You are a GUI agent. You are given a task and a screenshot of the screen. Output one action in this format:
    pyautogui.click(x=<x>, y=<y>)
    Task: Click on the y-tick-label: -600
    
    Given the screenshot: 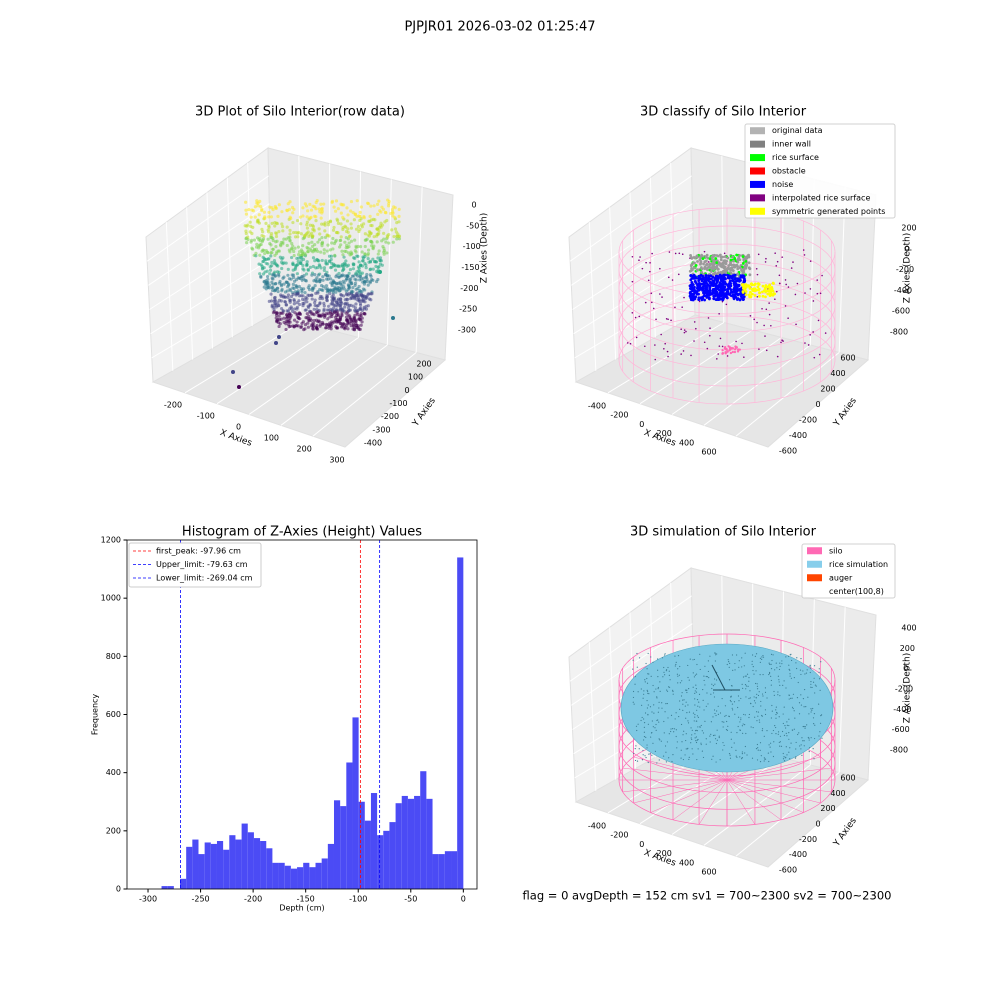 What is the action you would take?
    pyautogui.click(x=788, y=451)
    